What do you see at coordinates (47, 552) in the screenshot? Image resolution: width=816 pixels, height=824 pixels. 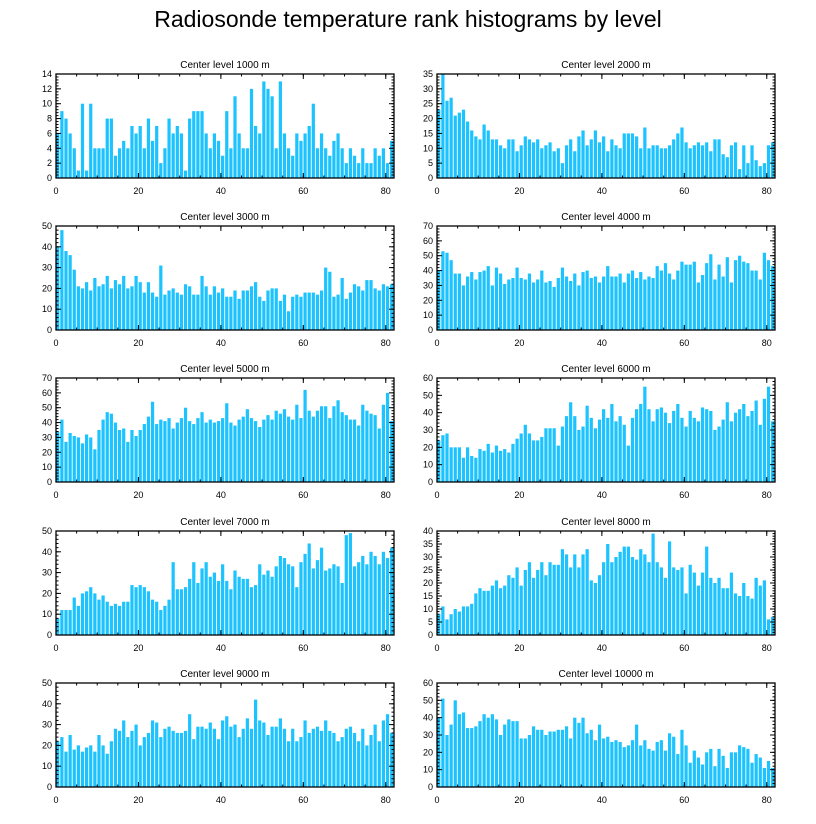 I see `y-tick-label: 40` at bounding box center [47, 552].